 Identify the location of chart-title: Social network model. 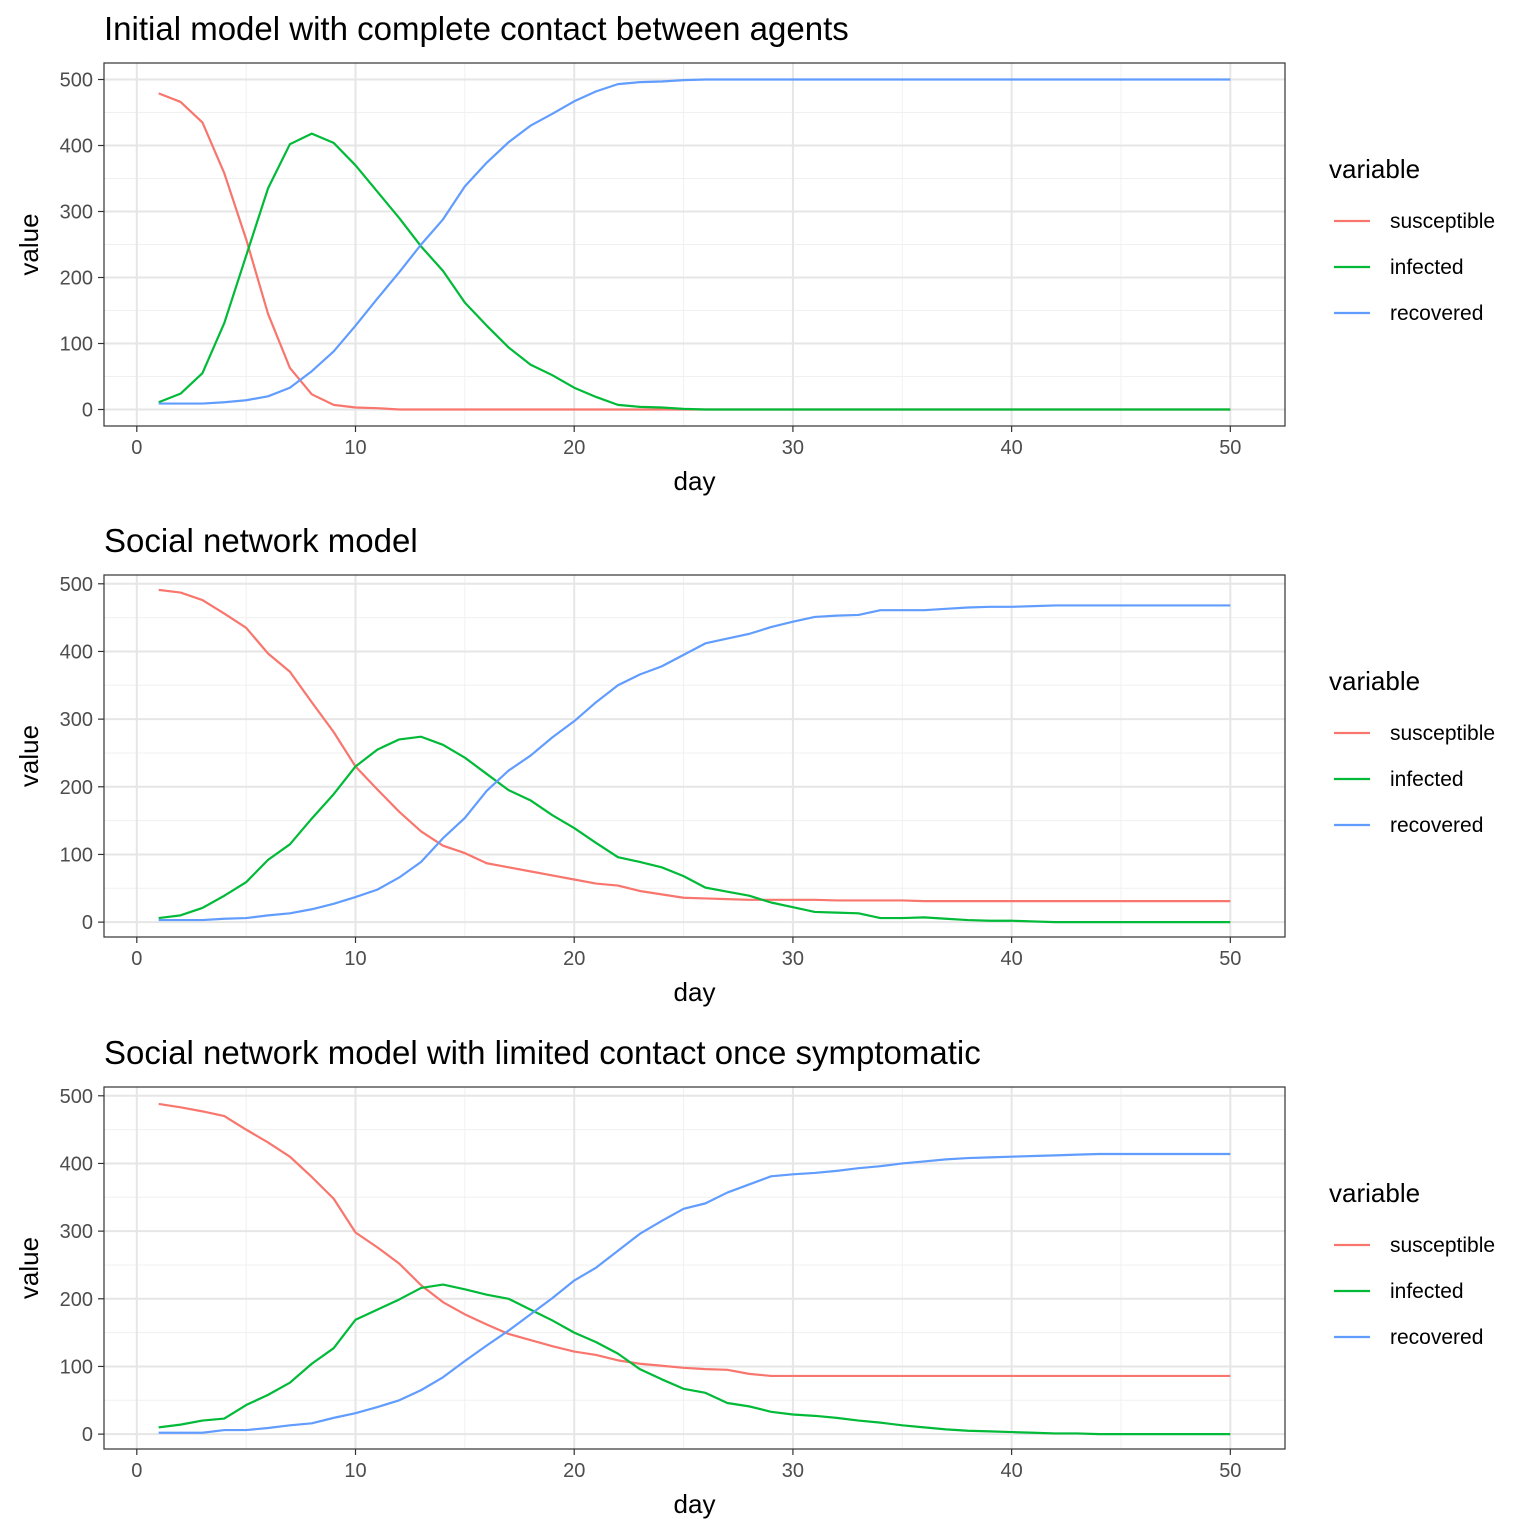
(261, 540).